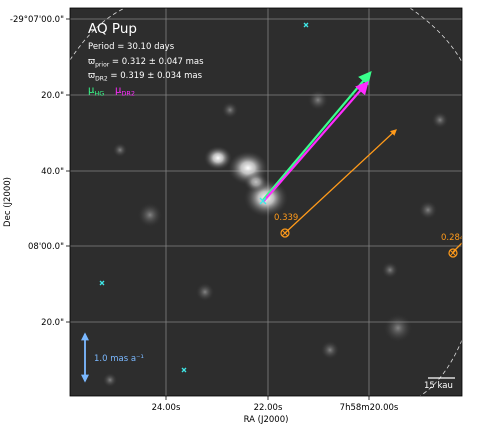 Image resolution: width=490 pixels, height=425 pixels. I want to click on bright-sources, so click(246, 181).